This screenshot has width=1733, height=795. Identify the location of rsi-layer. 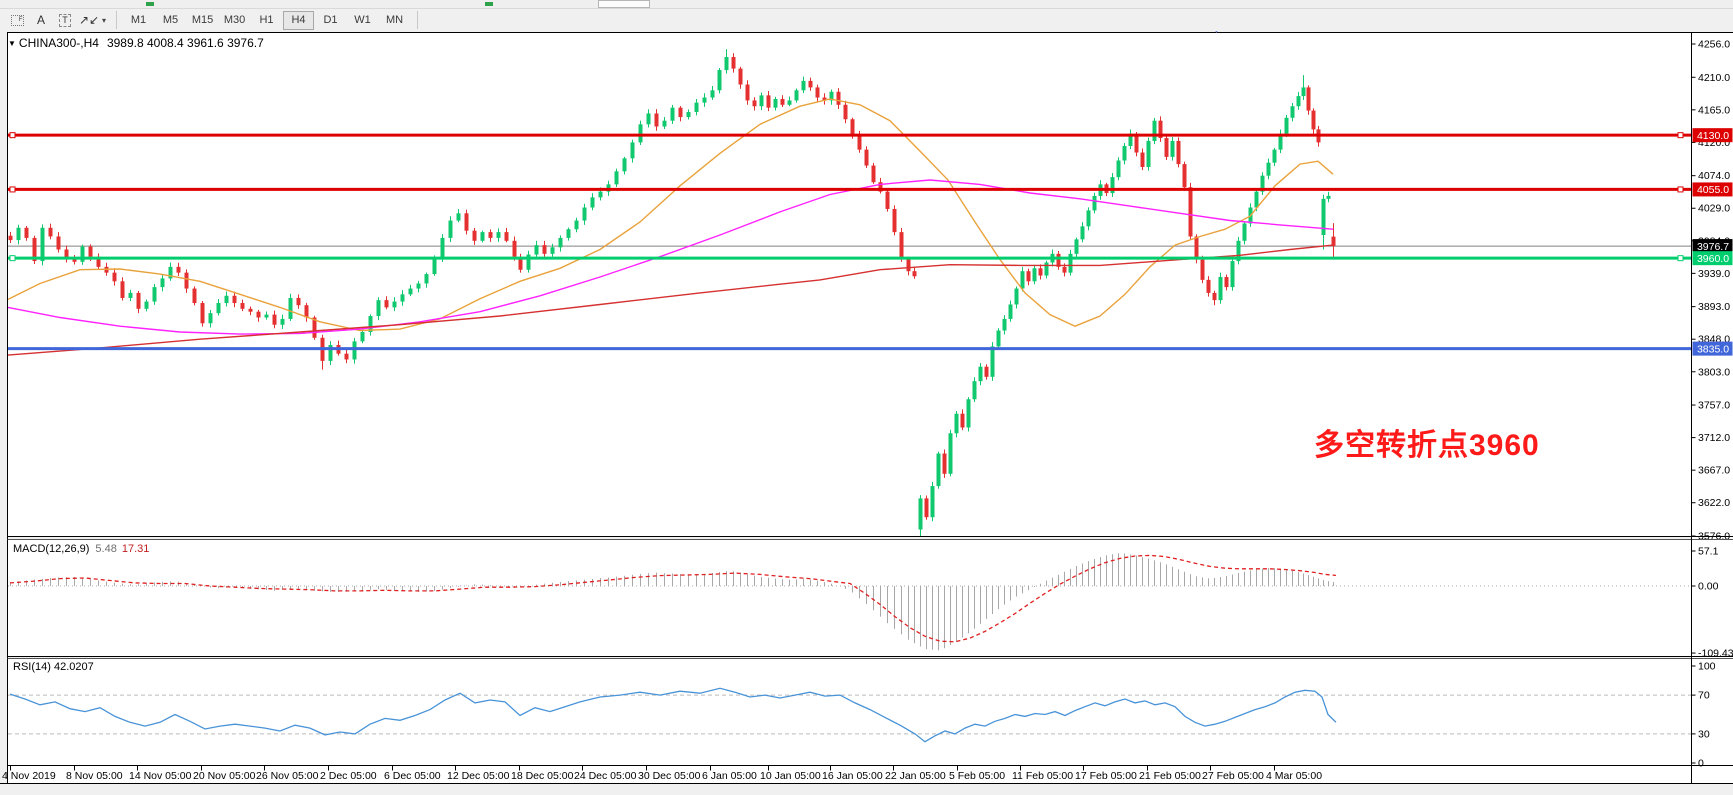
(849, 715).